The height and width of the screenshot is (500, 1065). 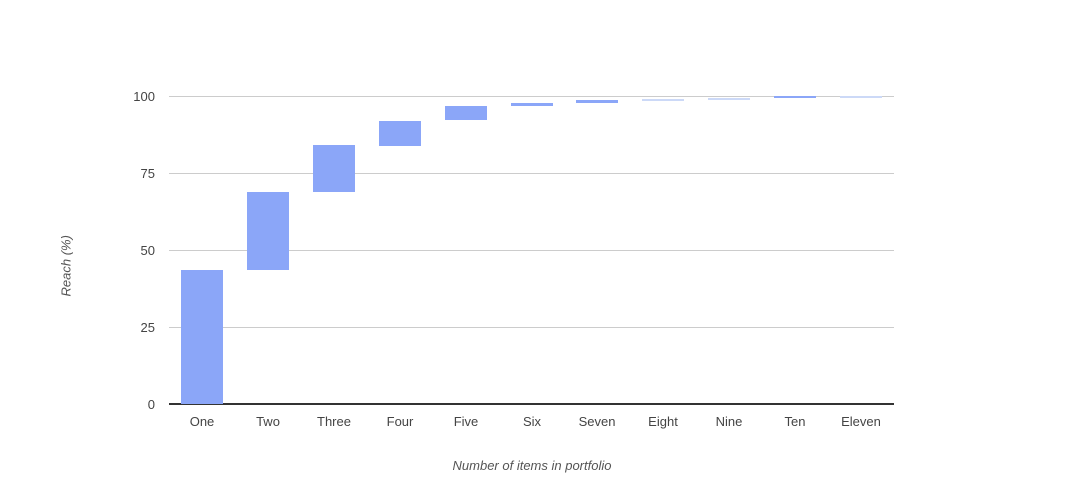 What do you see at coordinates (268, 421) in the screenshot?
I see `x-tick-label-two: Two` at bounding box center [268, 421].